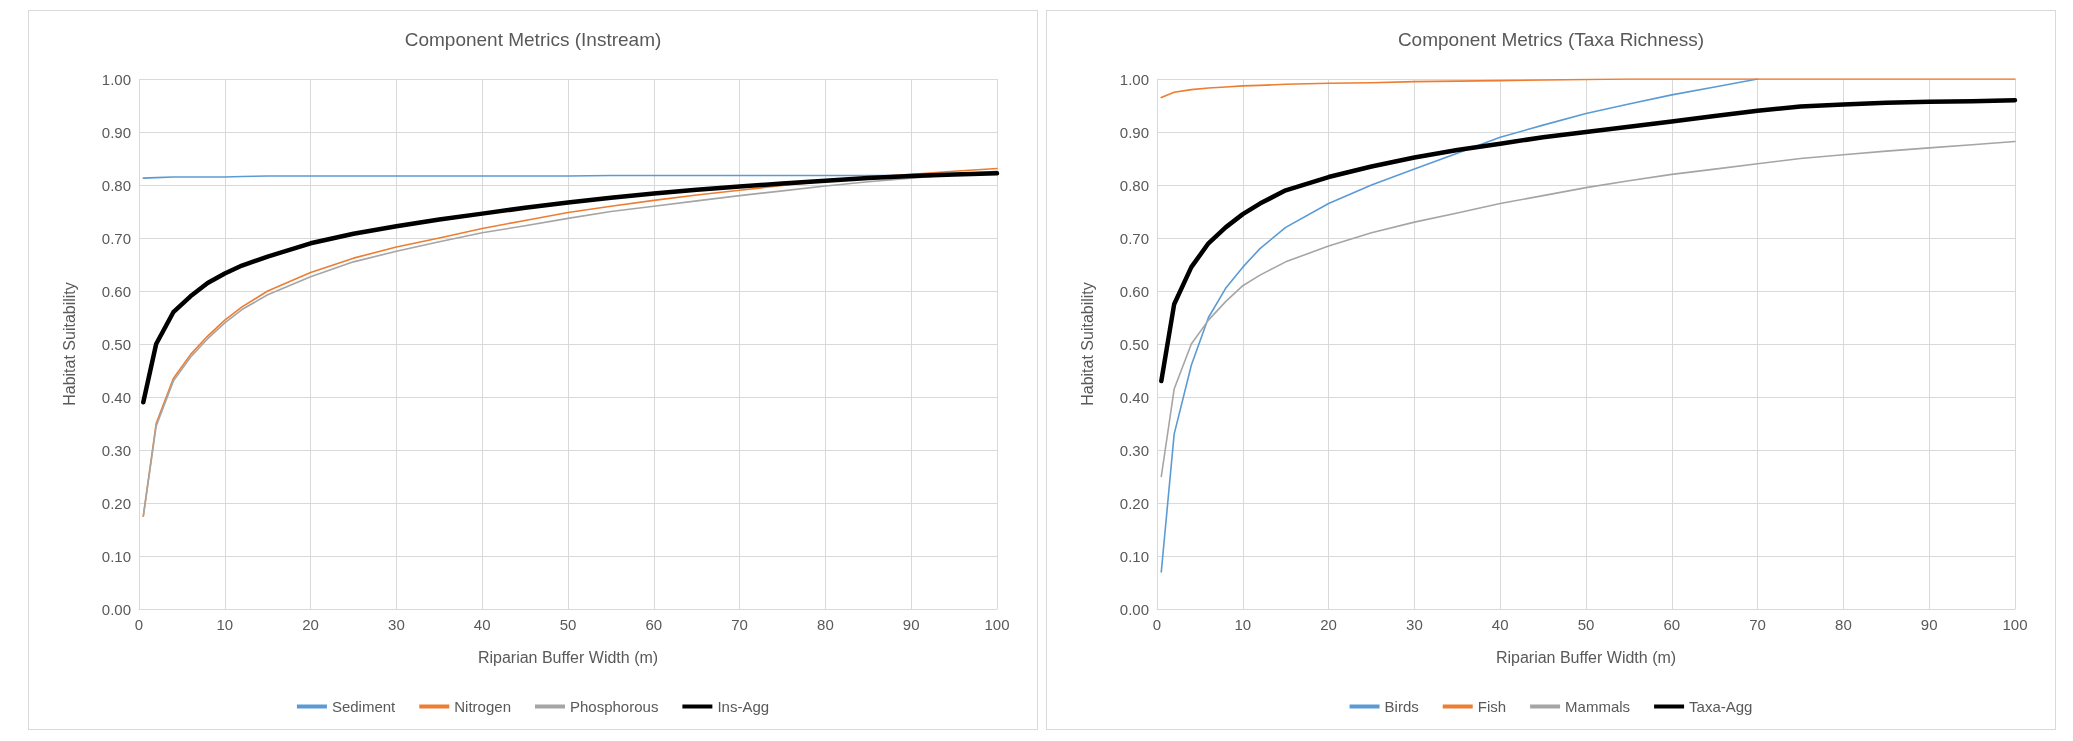 This screenshot has width=2073, height=741. Describe the element at coordinates (1401, 706) in the screenshot. I see `legend-label: Birds` at that location.